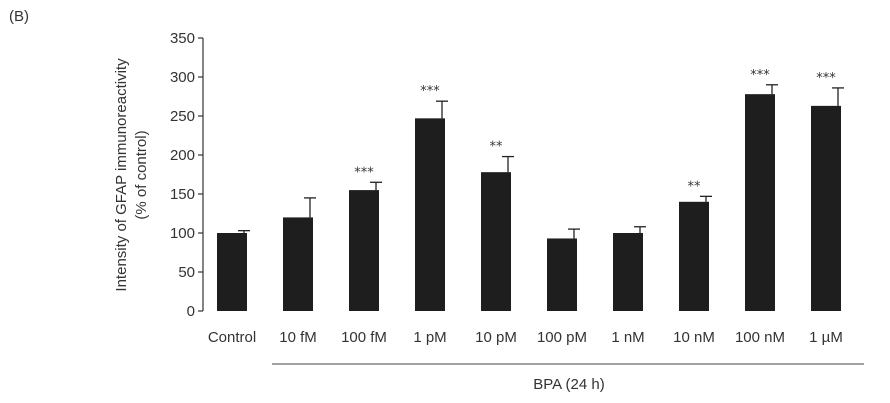 Image resolution: width=890 pixels, height=403 pixels. I want to click on x-tick-label: 1 pM, so click(429, 337).